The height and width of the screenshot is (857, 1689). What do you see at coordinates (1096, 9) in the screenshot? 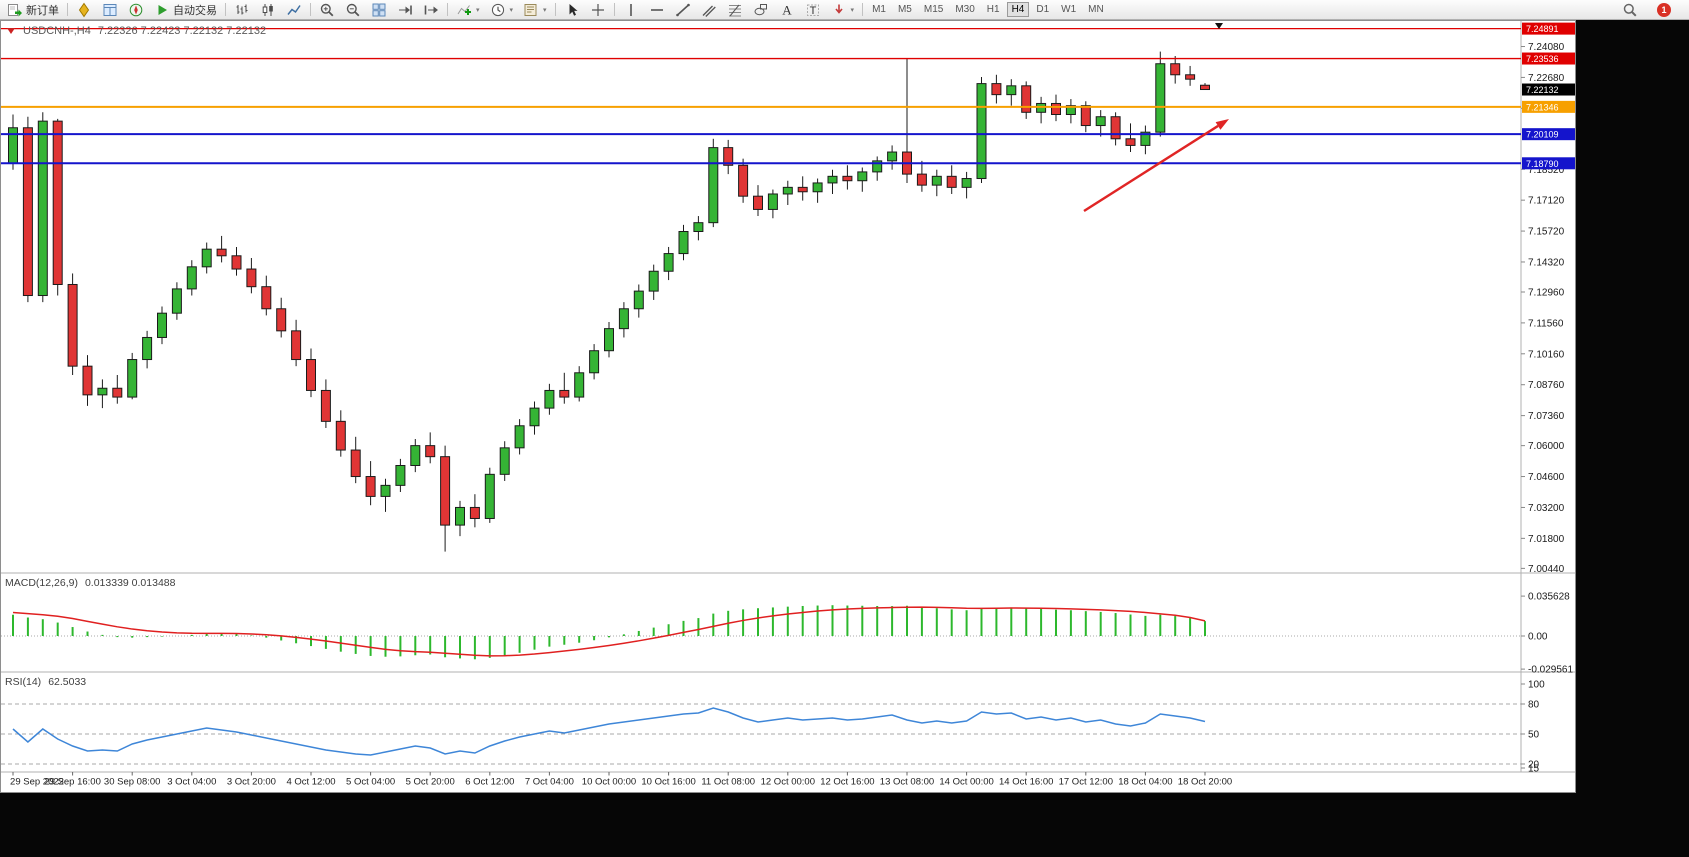
I see `timeframe-button-mn: MN` at bounding box center [1096, 9].